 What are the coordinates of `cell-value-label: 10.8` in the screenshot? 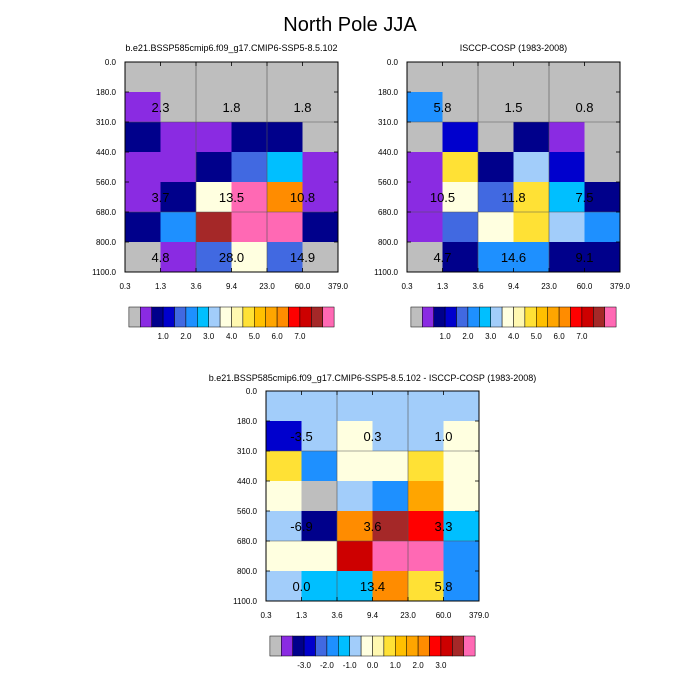 It's located at (302, 197).